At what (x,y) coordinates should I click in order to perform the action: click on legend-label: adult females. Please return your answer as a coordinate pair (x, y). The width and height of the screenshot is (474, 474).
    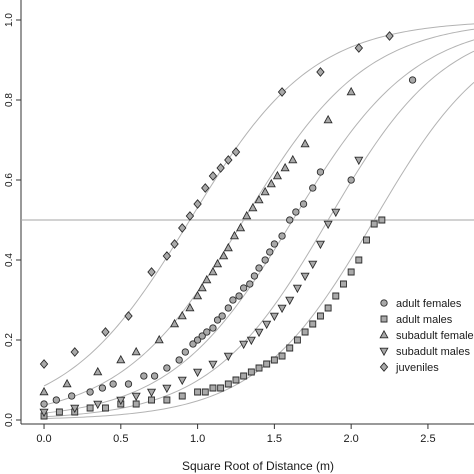
    Looking at the image, I should click on (429, 304).